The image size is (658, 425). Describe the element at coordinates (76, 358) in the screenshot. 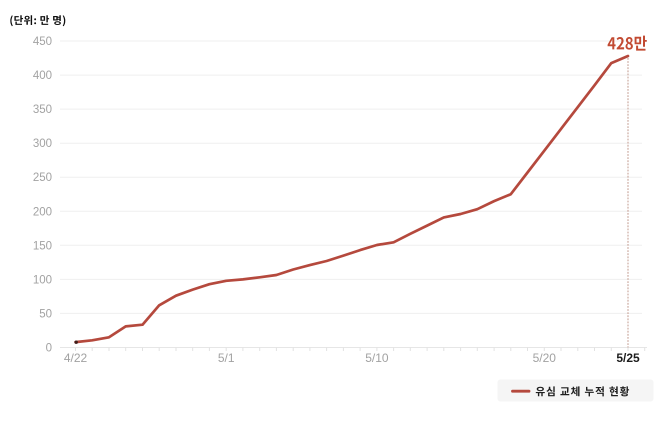

I see `svg-text: 4/22` at that location.